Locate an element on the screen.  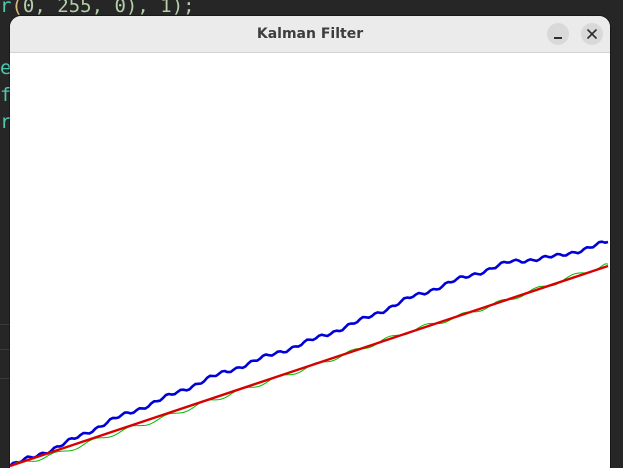
window-titlebar: Kalman Filter is located at coordinates (310, 34).